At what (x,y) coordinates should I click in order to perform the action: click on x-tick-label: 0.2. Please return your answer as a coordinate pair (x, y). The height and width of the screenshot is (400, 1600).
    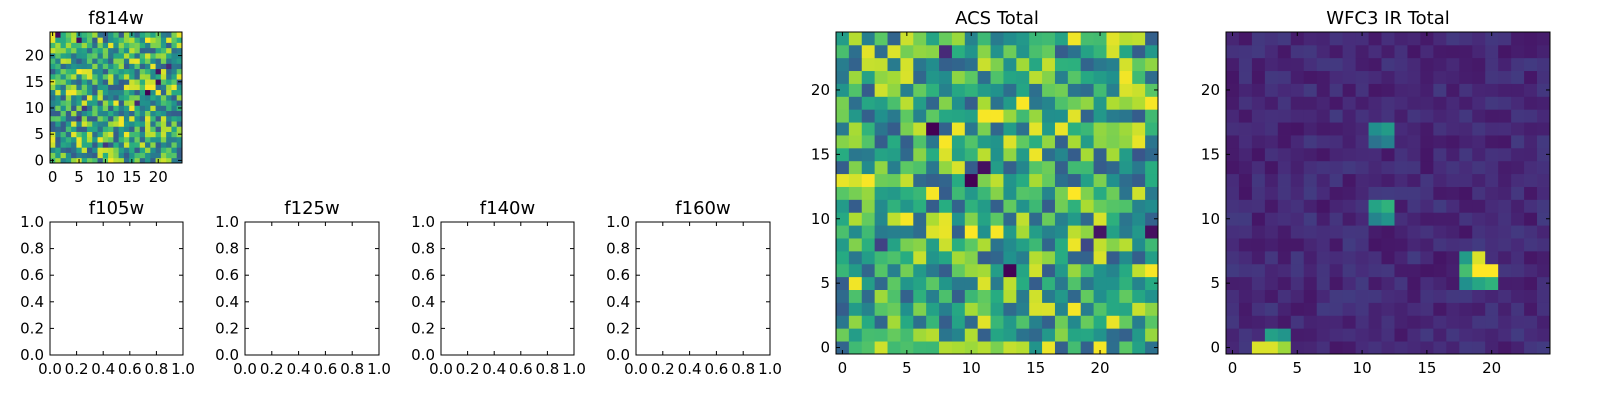
    Looking at the image, I should click on (468, 369).